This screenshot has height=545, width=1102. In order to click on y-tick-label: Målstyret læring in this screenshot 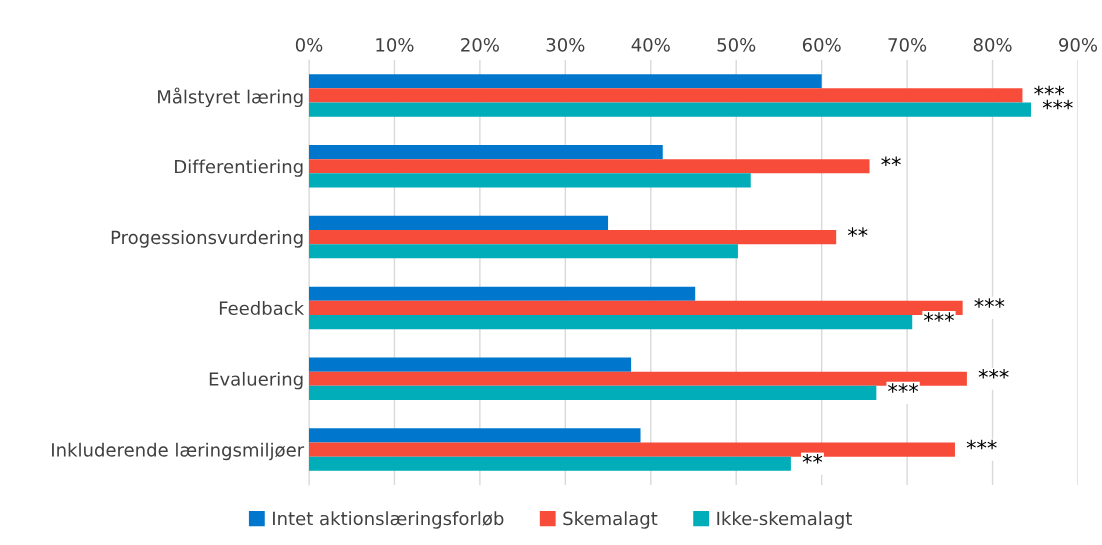, I will do `click(230, 97)`.